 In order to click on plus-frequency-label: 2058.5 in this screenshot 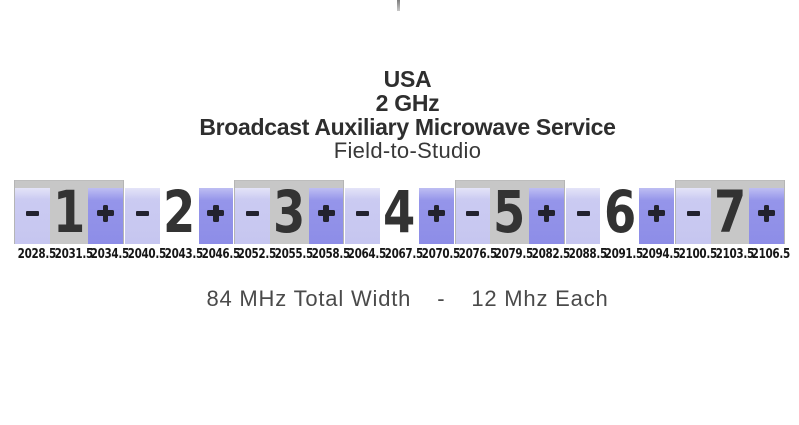, I will do `click(330, 254)`.